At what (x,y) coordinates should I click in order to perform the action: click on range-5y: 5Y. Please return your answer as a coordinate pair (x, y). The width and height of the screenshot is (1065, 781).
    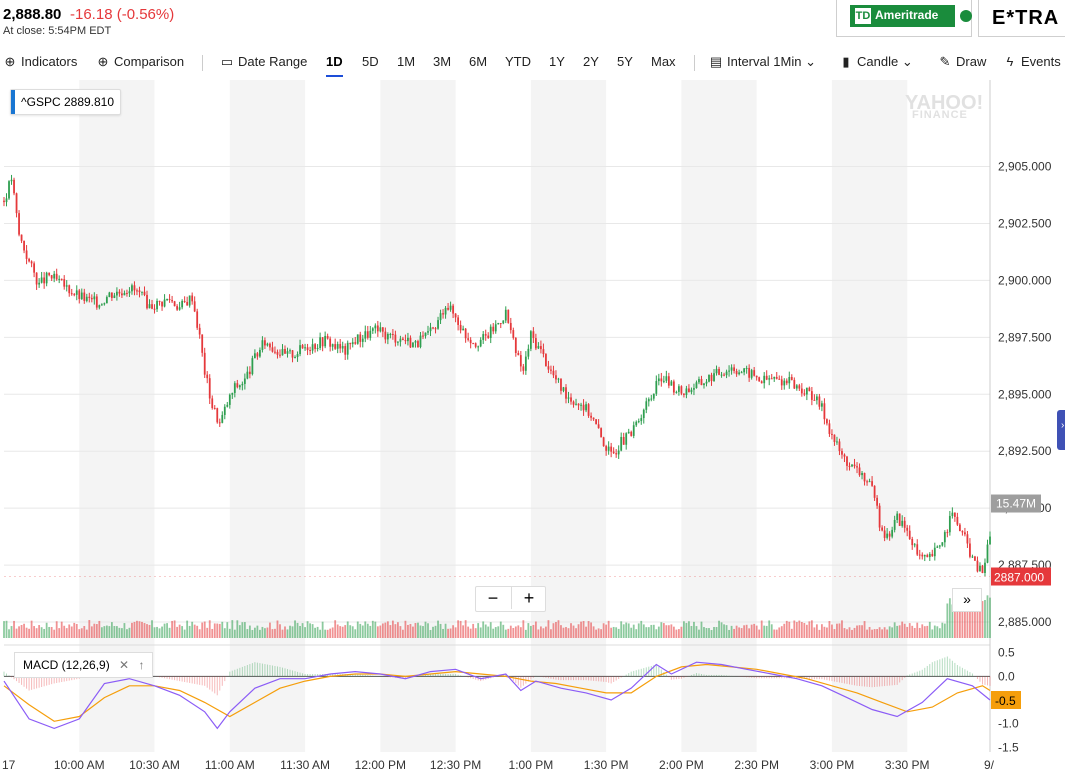
    Looking at the image, I should click on (625, 61).